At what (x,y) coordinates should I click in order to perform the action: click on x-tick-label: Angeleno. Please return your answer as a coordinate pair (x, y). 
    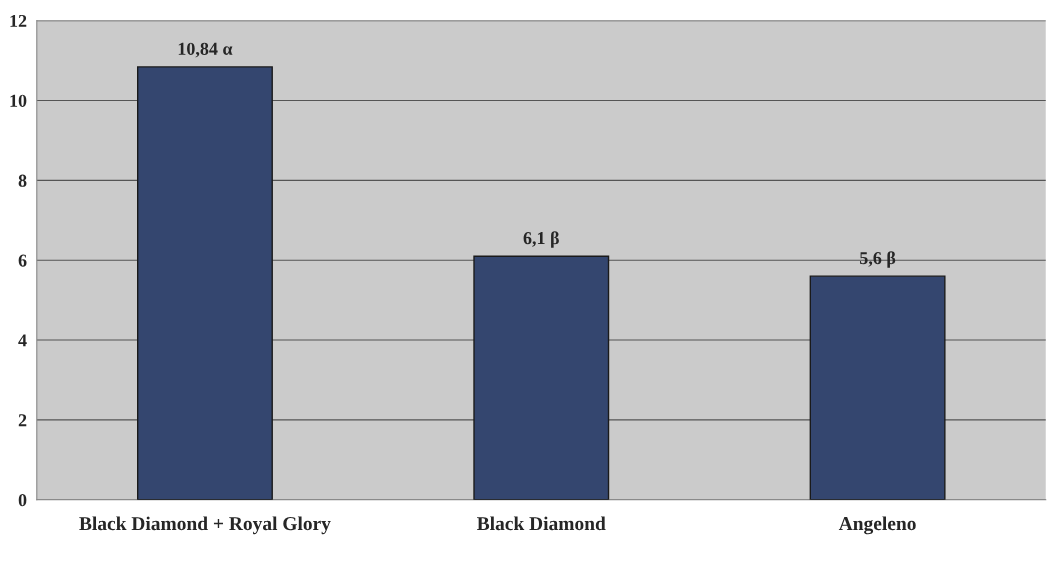
    Looking at the image, I should click on (877, 525).